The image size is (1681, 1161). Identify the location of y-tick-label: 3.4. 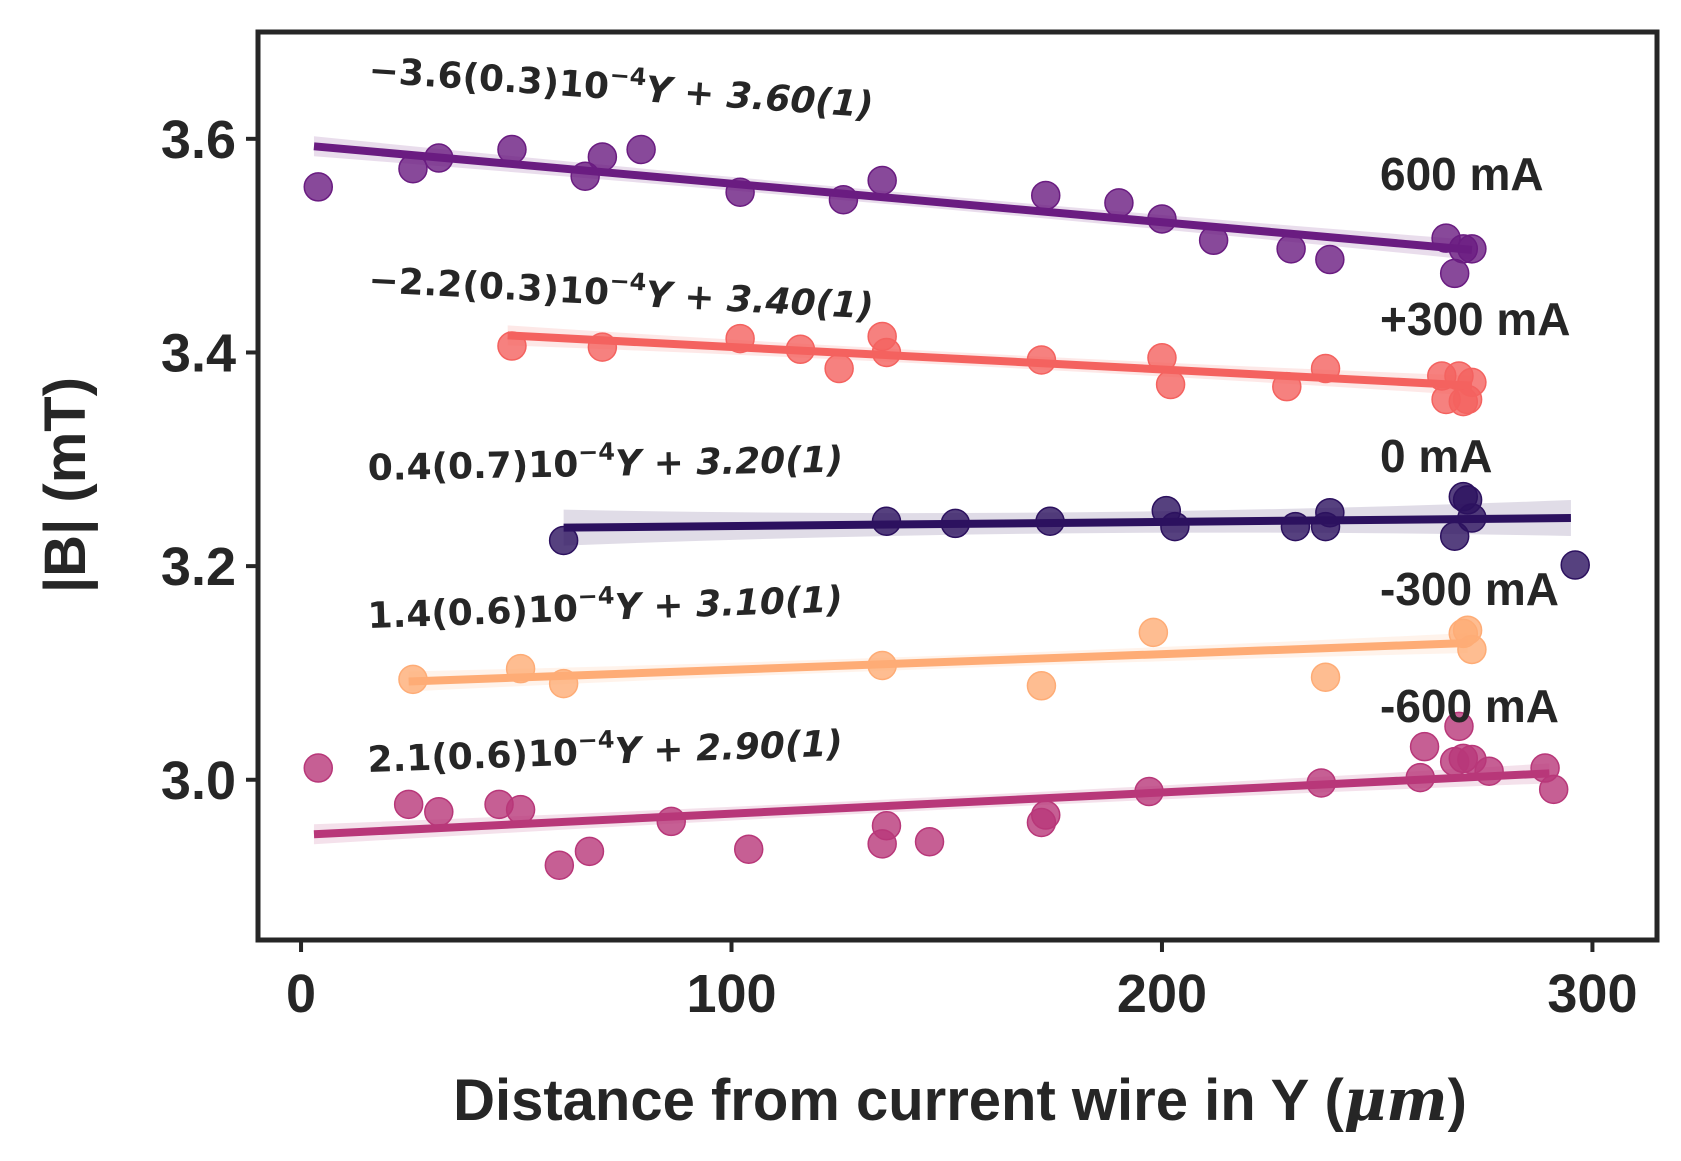
(198, 353).